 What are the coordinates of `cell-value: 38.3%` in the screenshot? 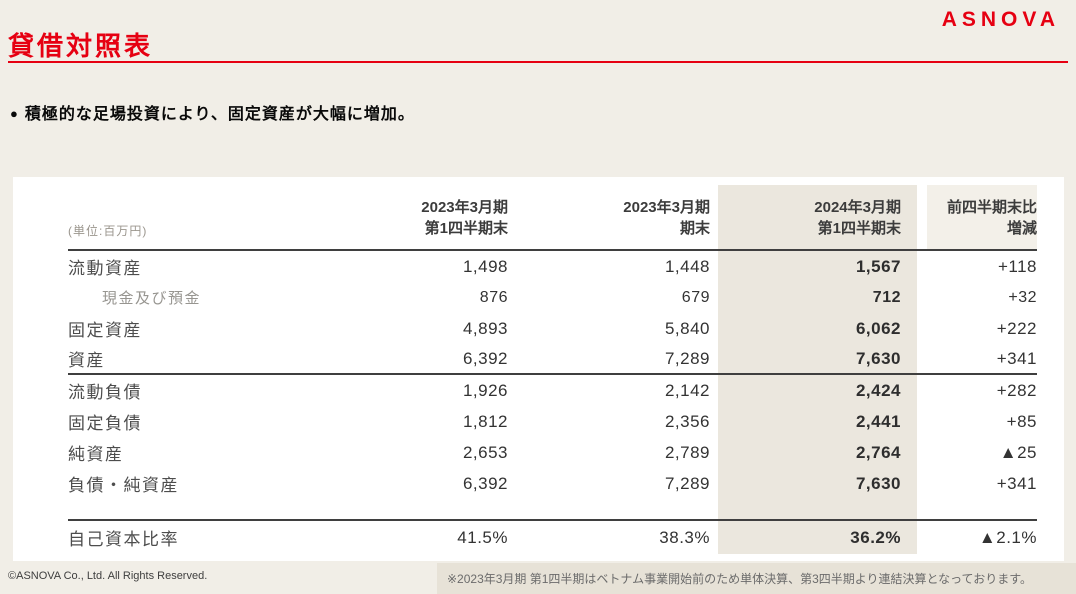 It's located at (609, 536).